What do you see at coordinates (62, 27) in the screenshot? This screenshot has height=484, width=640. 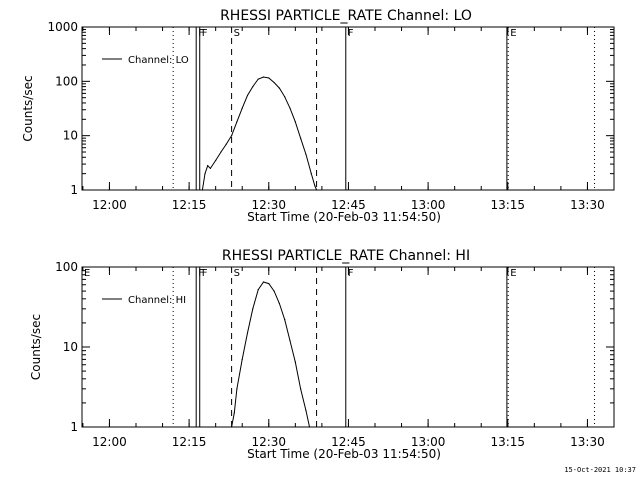 I see `y-tick-label: 1000` at bounding box center [62, 27].